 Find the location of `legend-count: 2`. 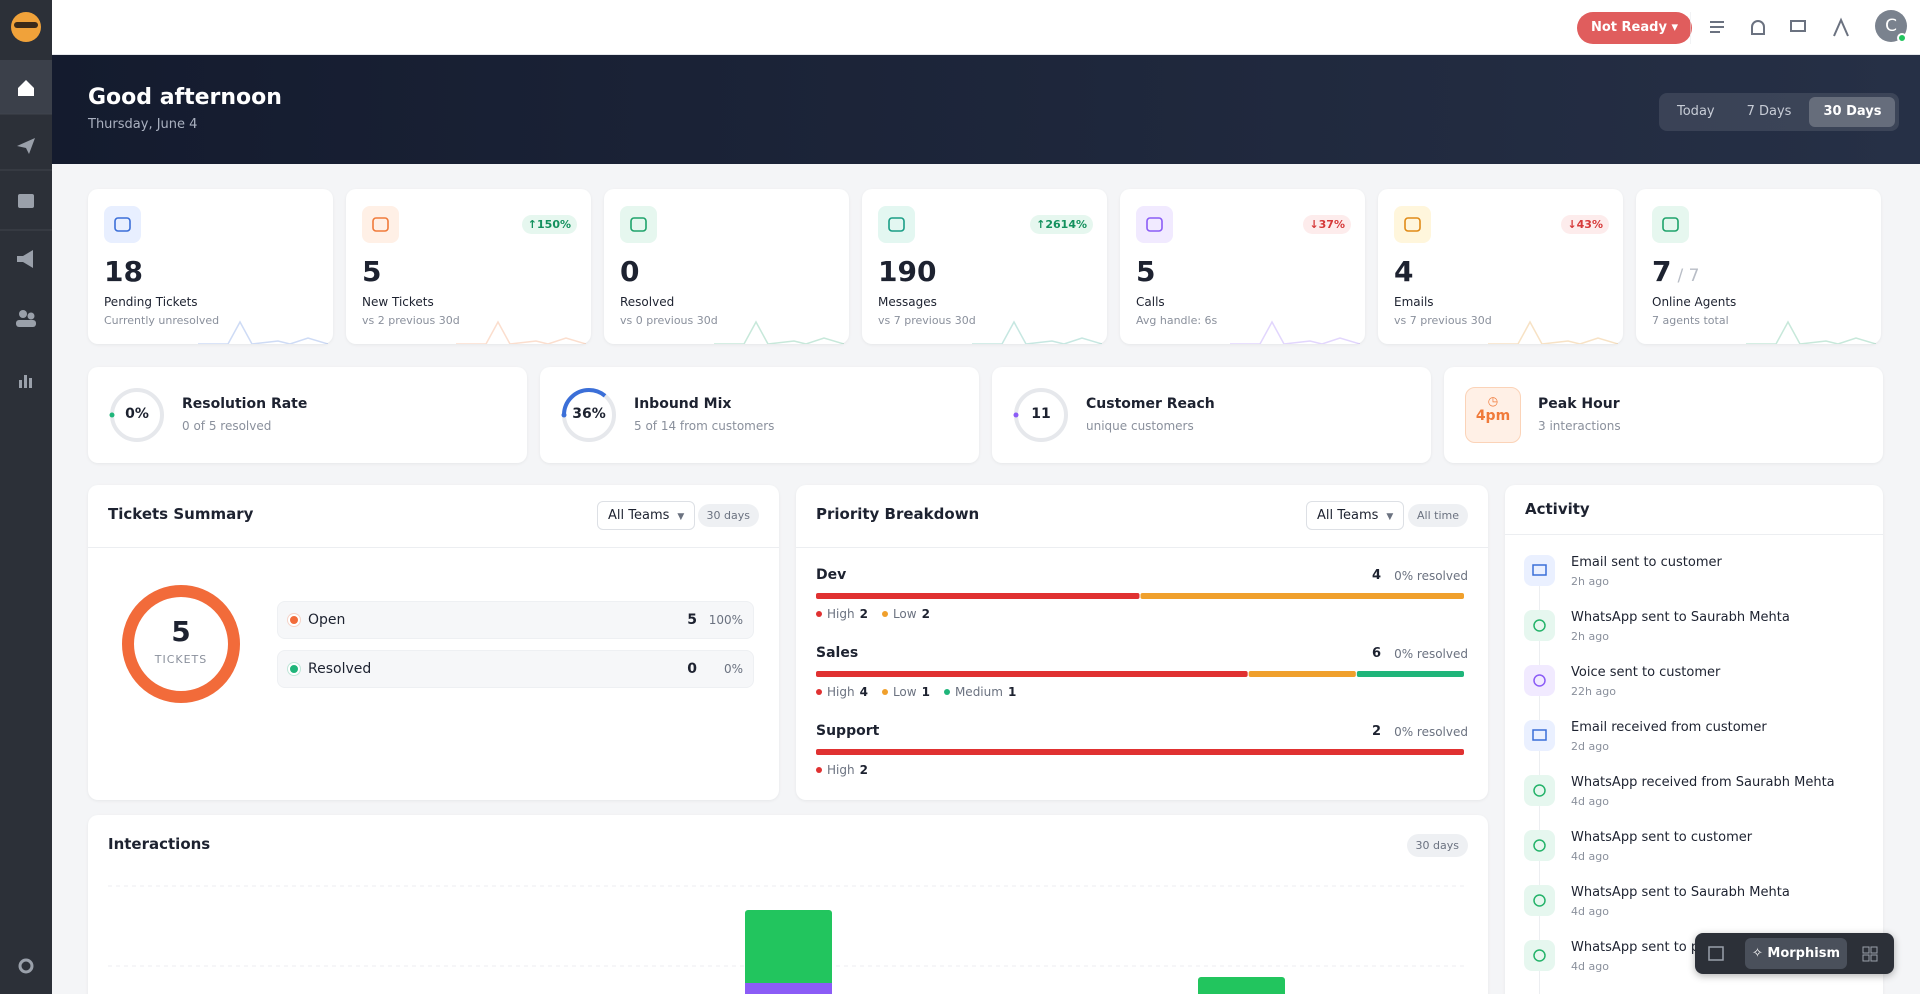

legend-count: 2 is located at coordinates (925, 614).